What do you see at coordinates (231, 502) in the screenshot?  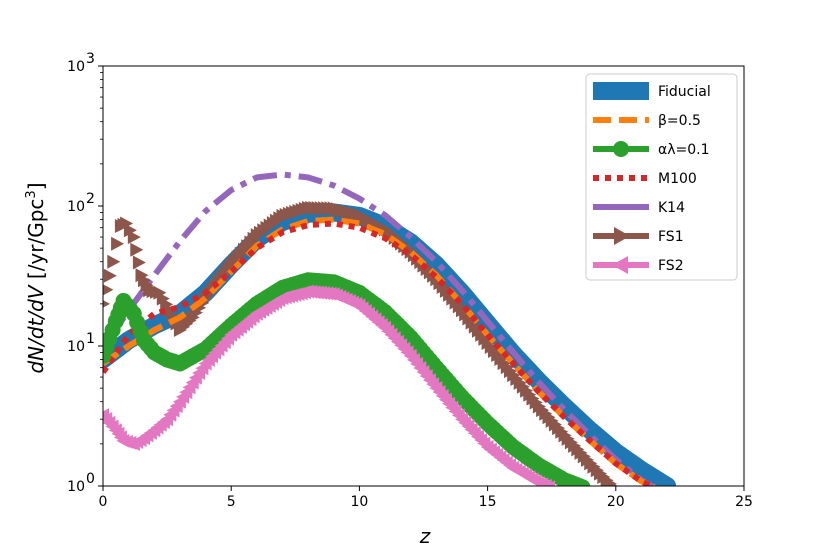 I see `x-tick-label: 5` at bounding box center [231, 502].